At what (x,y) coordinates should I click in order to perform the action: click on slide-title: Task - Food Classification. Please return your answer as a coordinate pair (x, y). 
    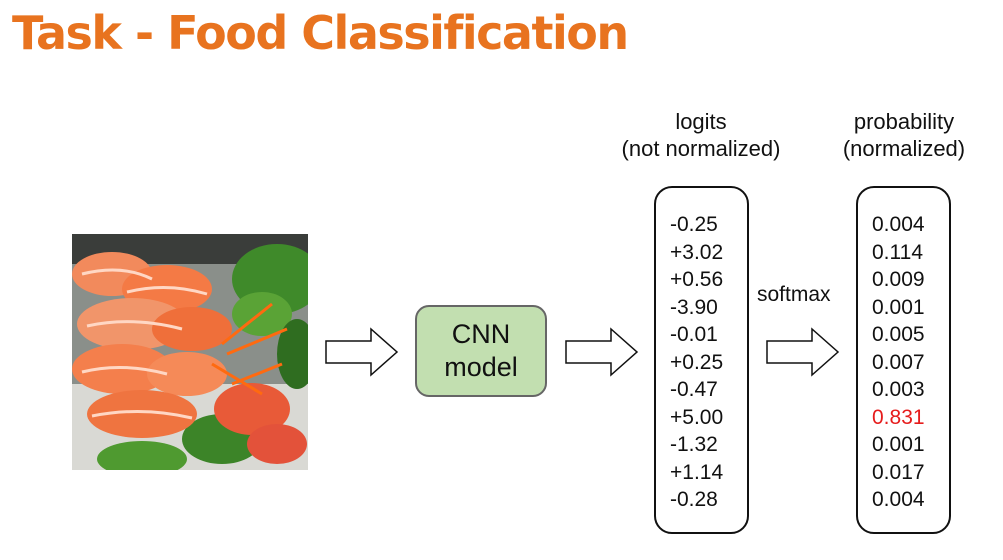
    Looking at the image, I should click on (320, 33).